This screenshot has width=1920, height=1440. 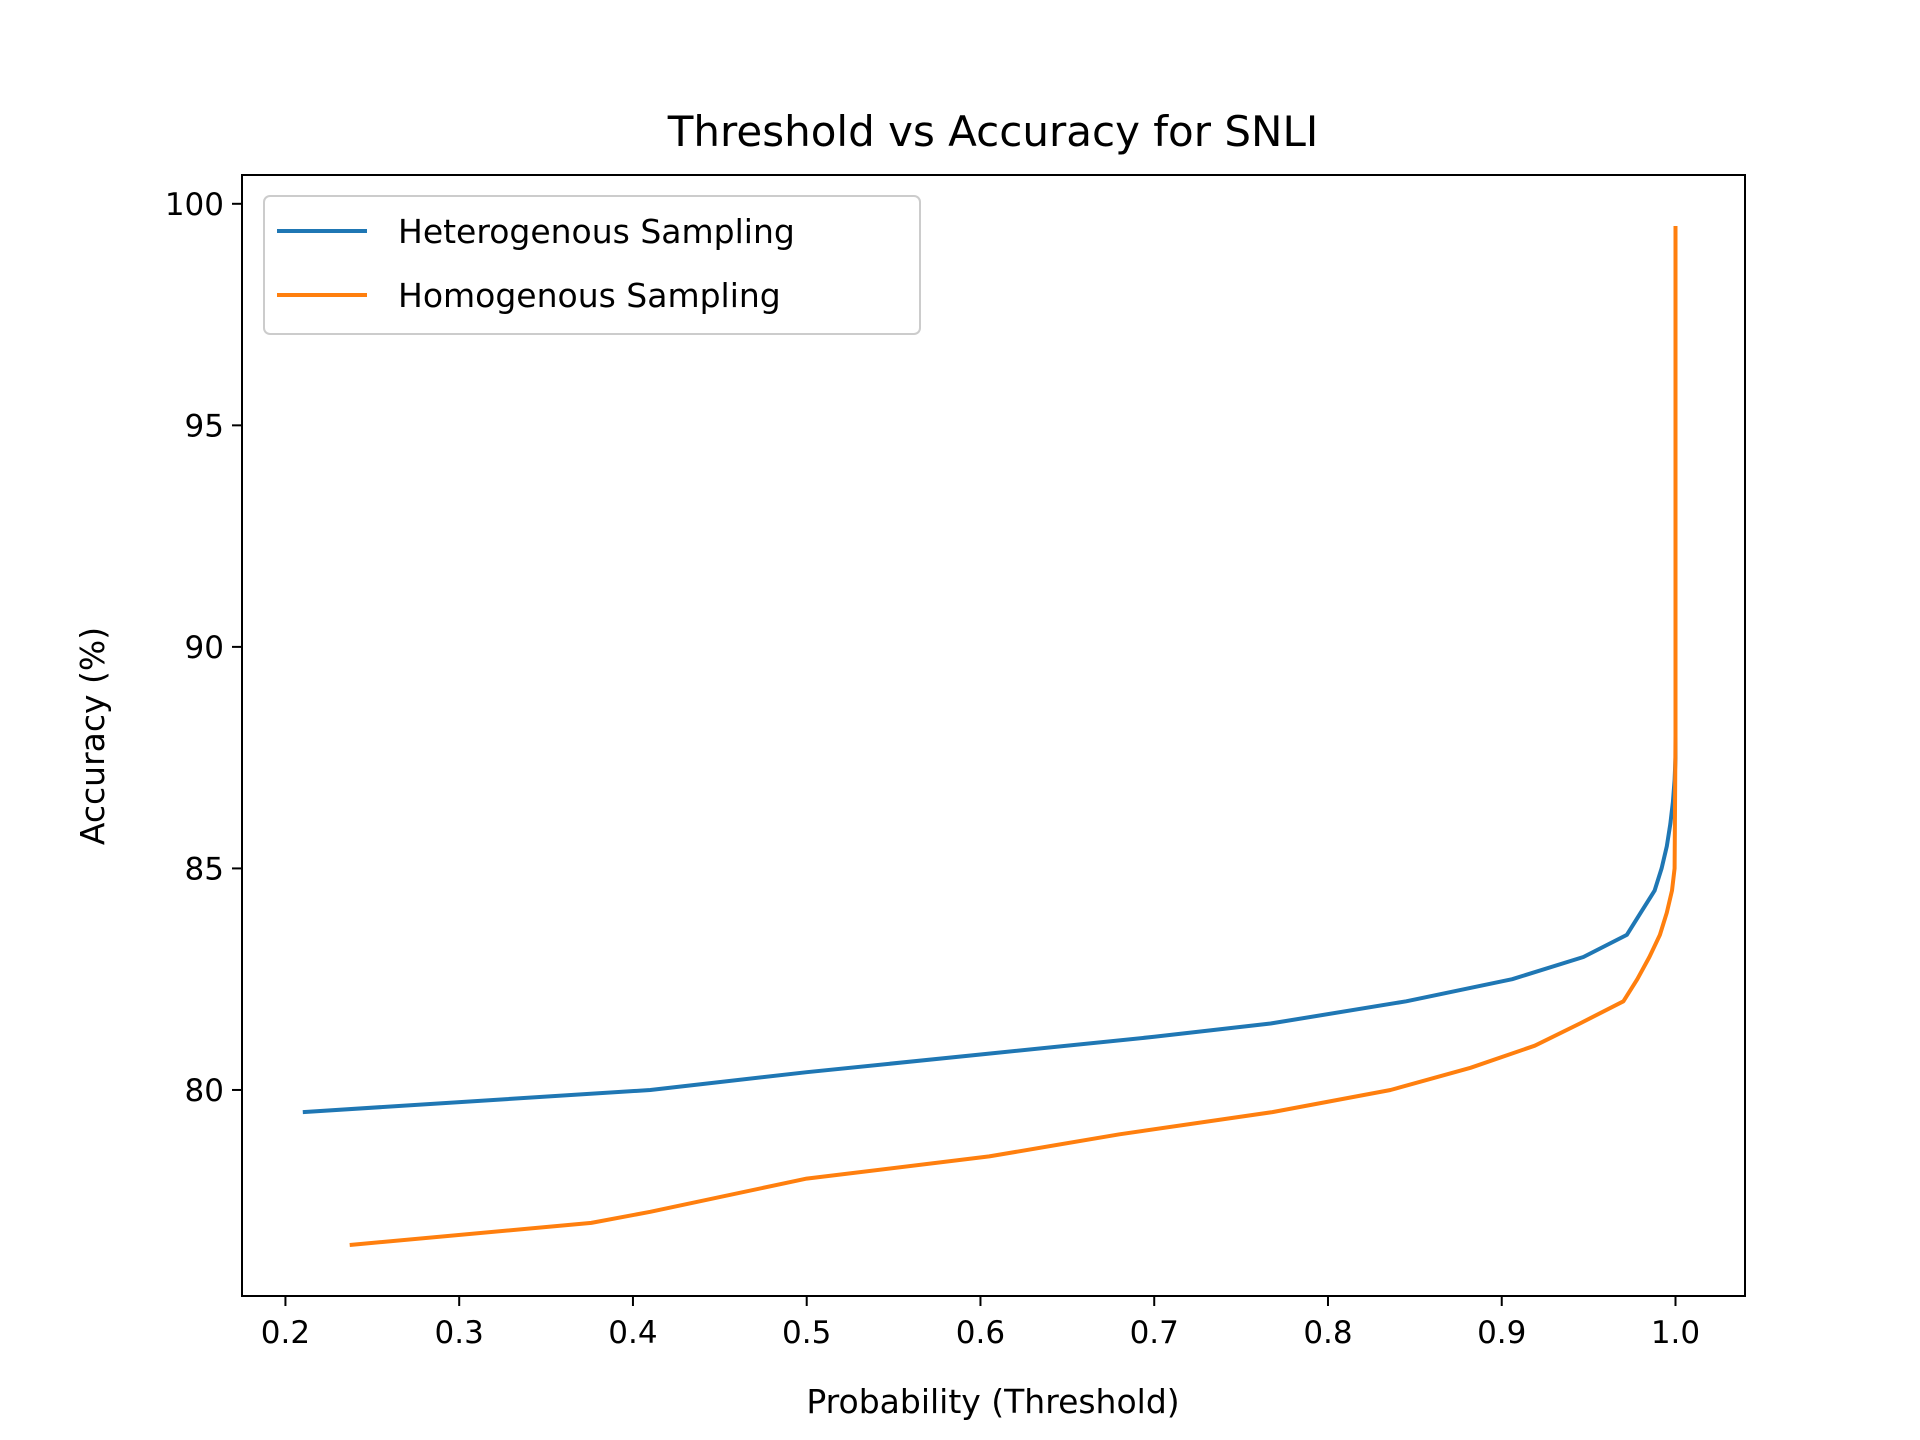 What do you see at coordinates (806, 1333) in the screenshot?
I see `x-tick-label: 0.5` at bounding box center [806, 1333].